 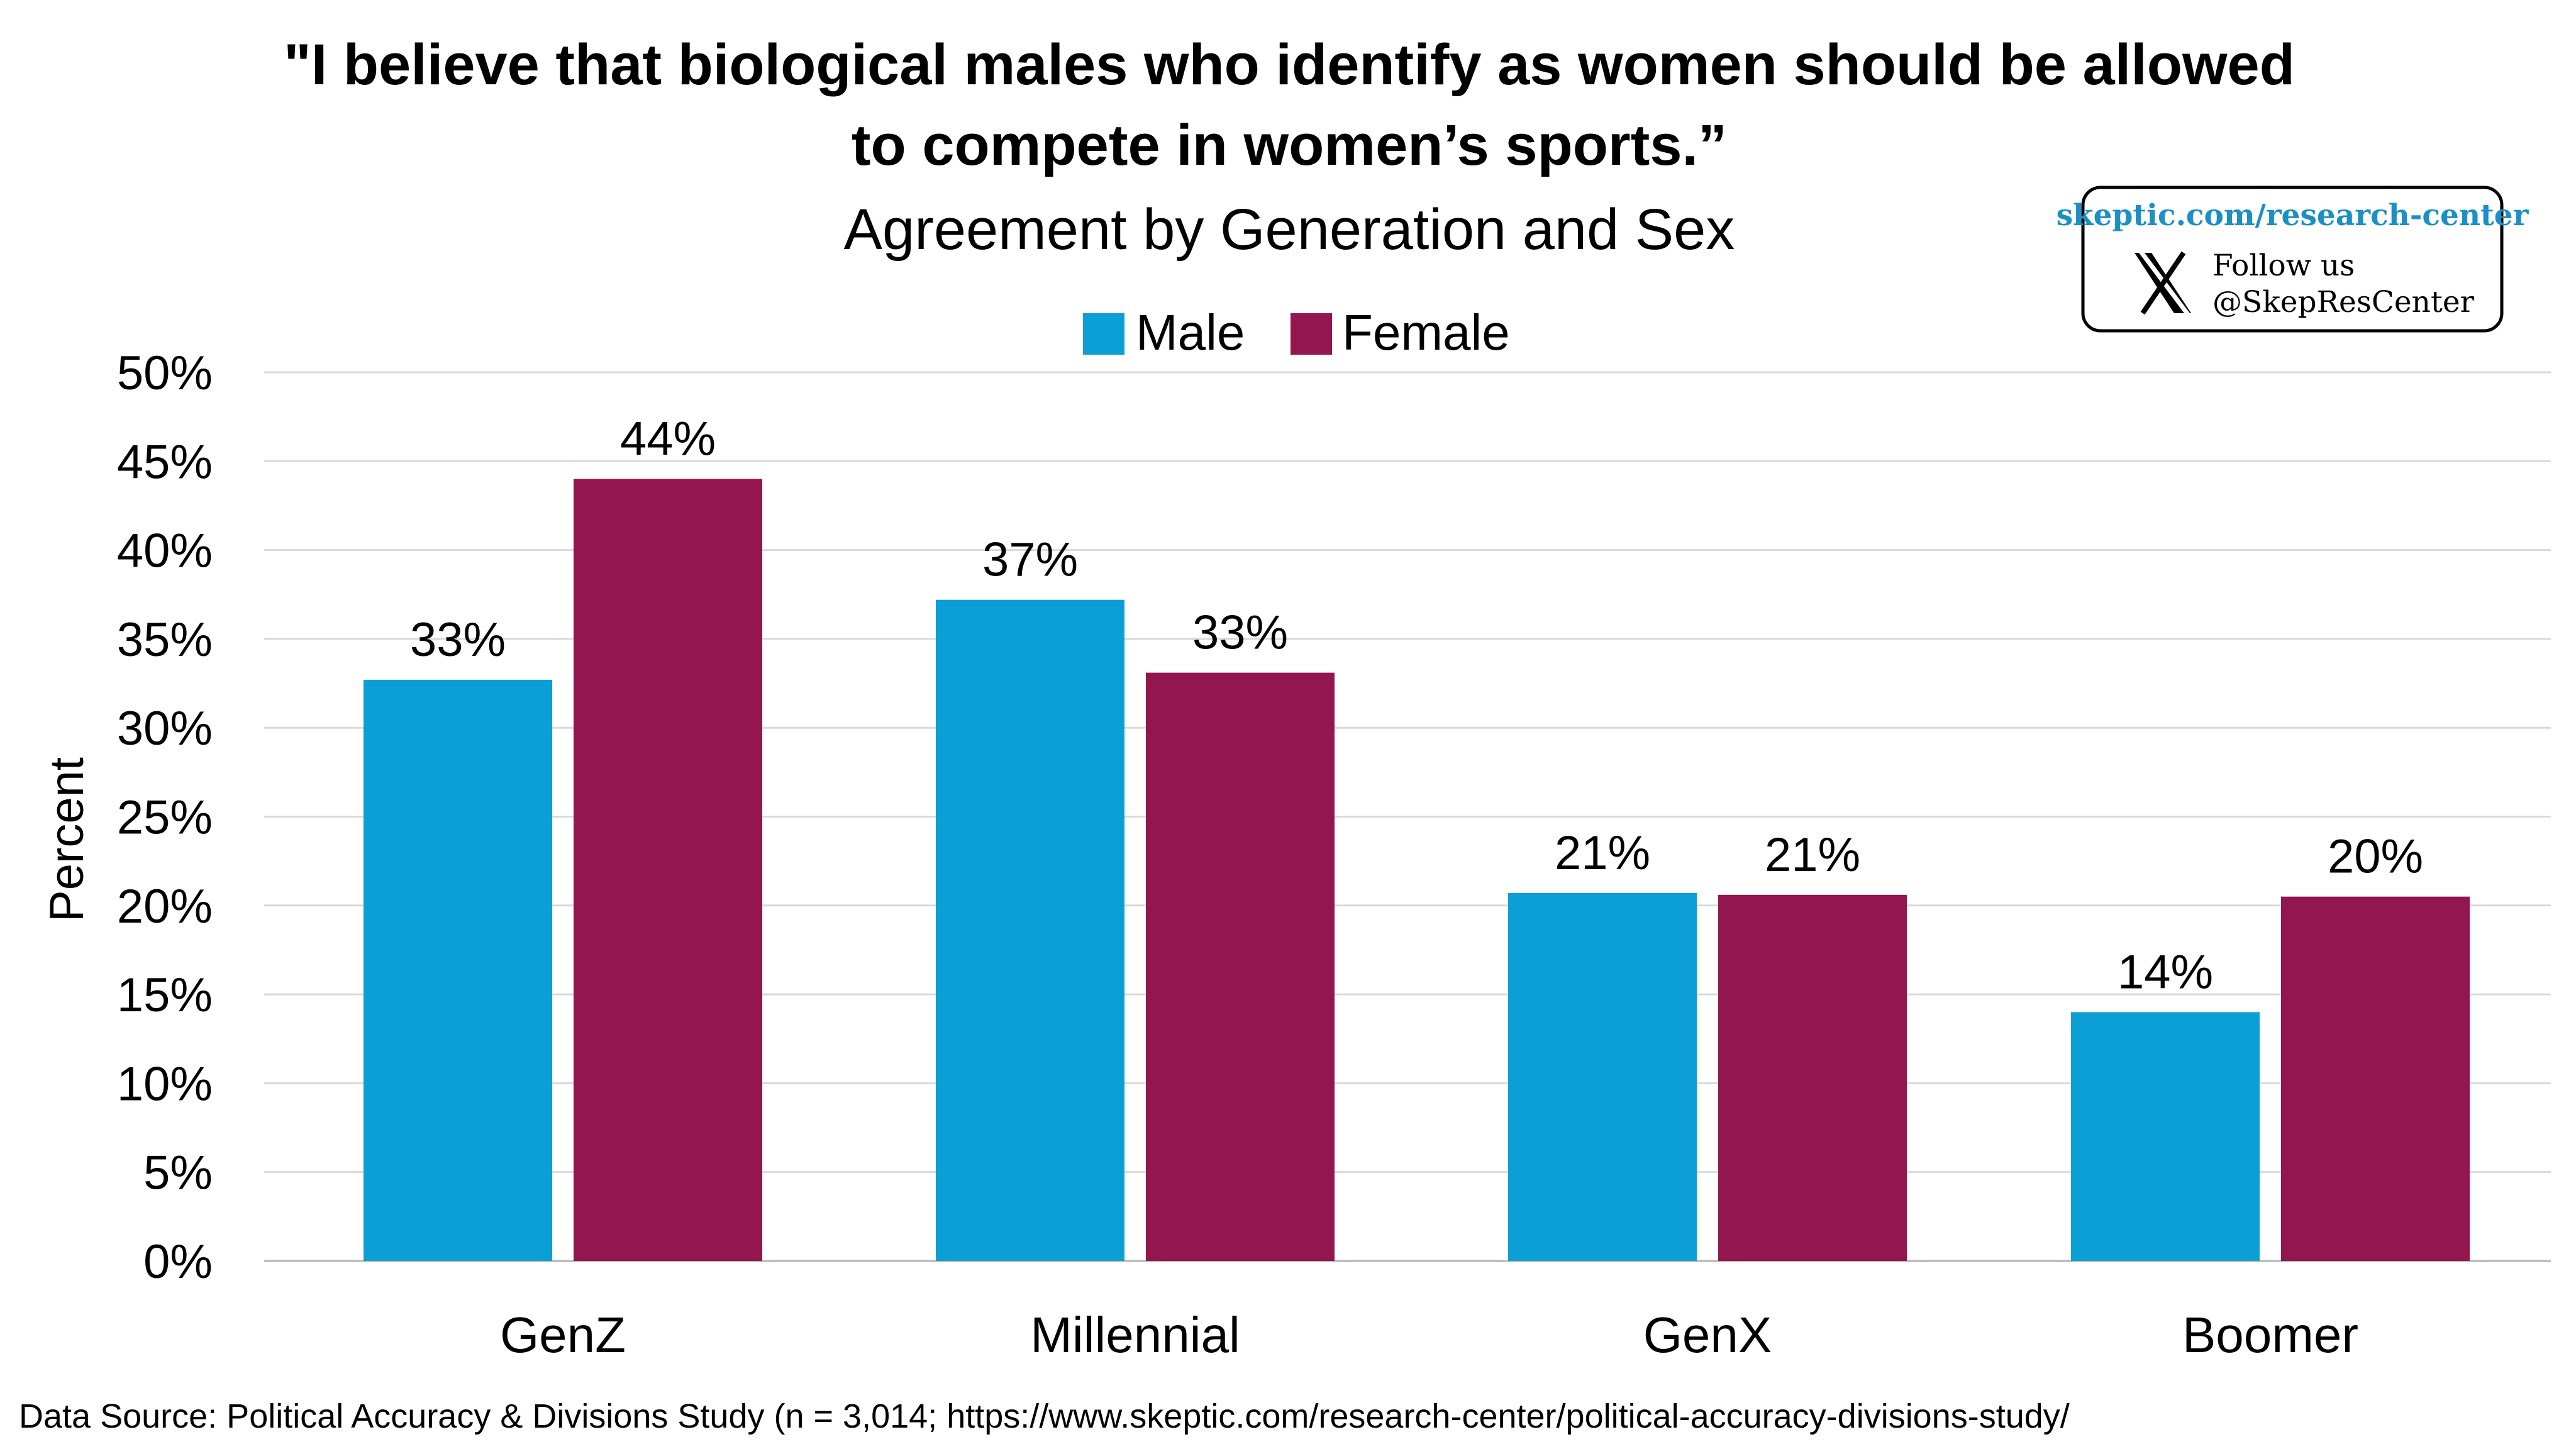 I want to click on bar-genx-male, so click(x=1602, y=1077).